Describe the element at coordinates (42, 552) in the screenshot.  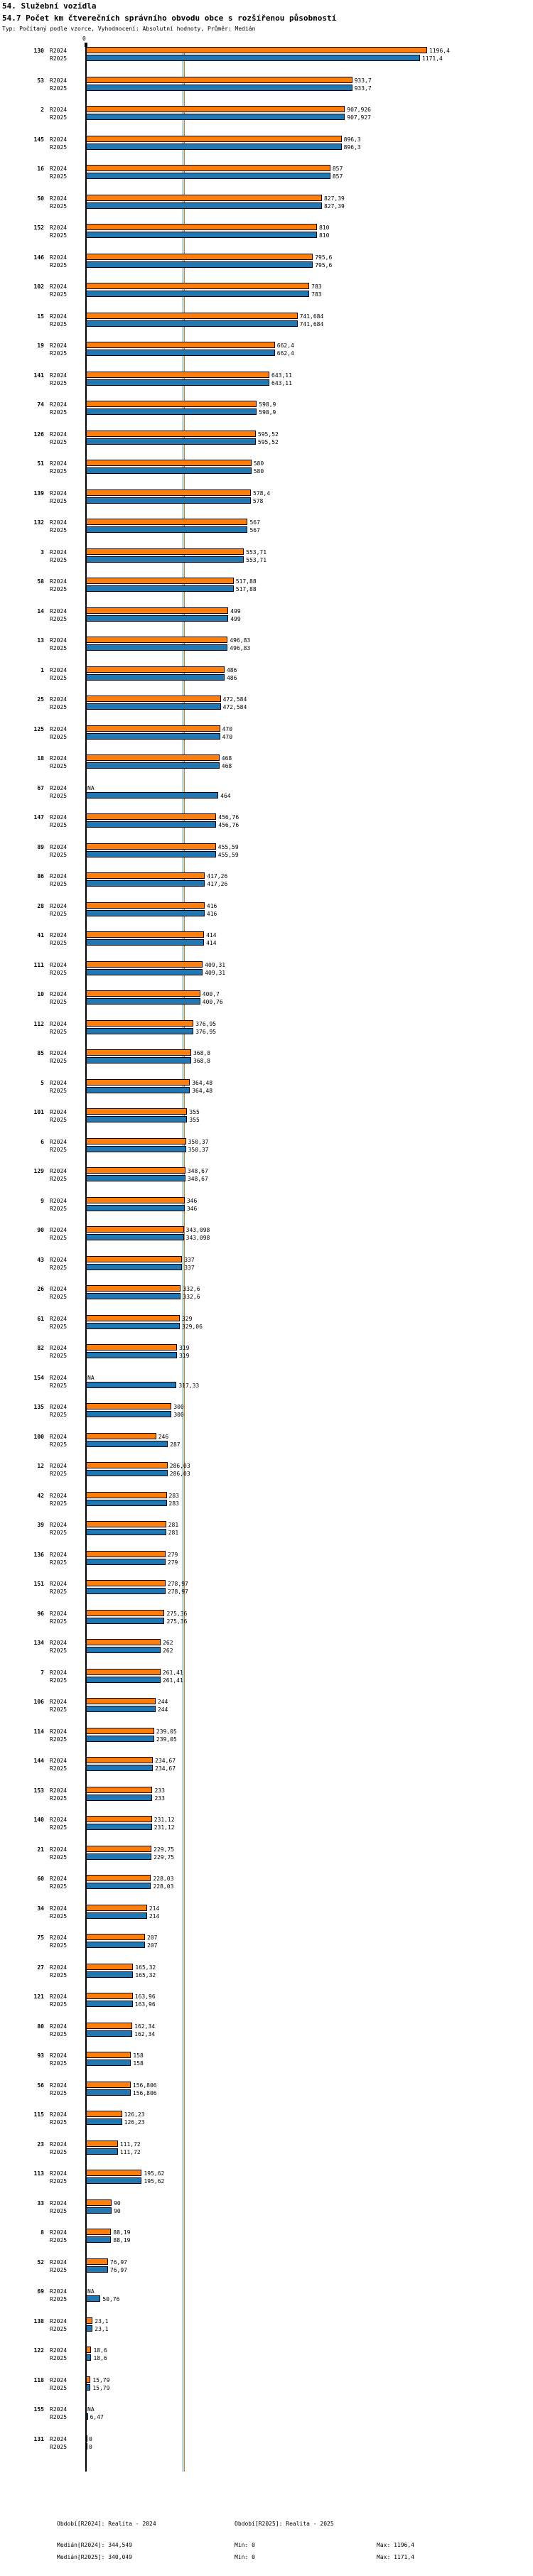
I see `category-label: 3` at that location.